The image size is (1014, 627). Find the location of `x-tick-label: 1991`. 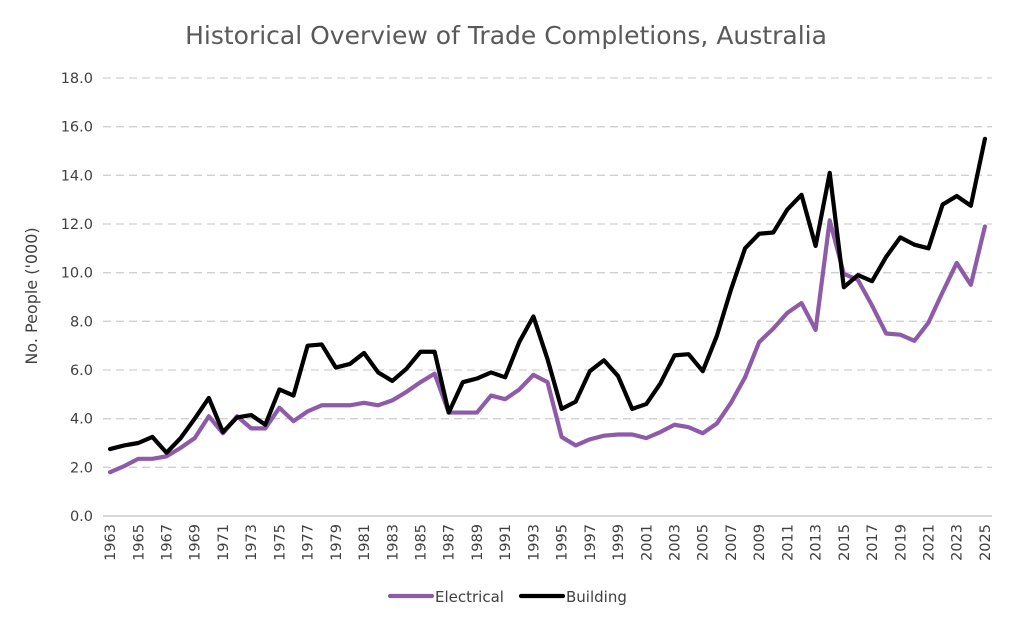

x-tick-label: 1991 is located at coordinates (506, 542).